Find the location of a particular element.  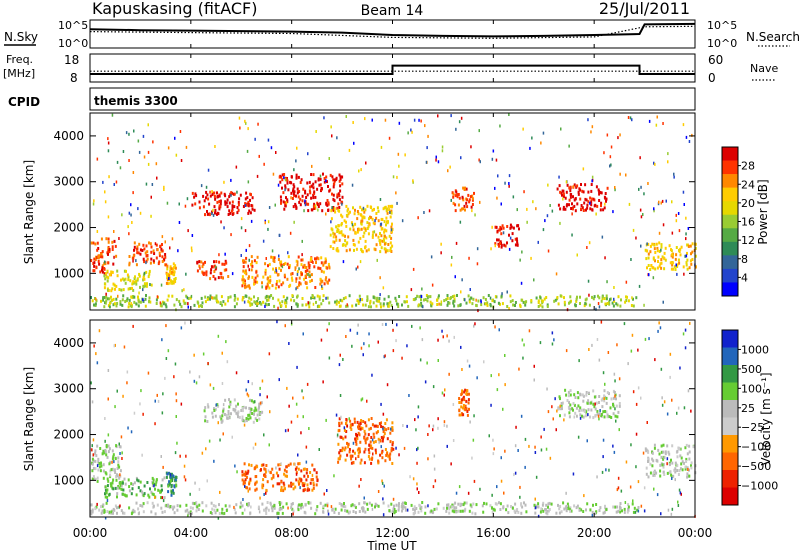

noise-tick-left-bottom: 10^0 is located at coordinates (73, 43).